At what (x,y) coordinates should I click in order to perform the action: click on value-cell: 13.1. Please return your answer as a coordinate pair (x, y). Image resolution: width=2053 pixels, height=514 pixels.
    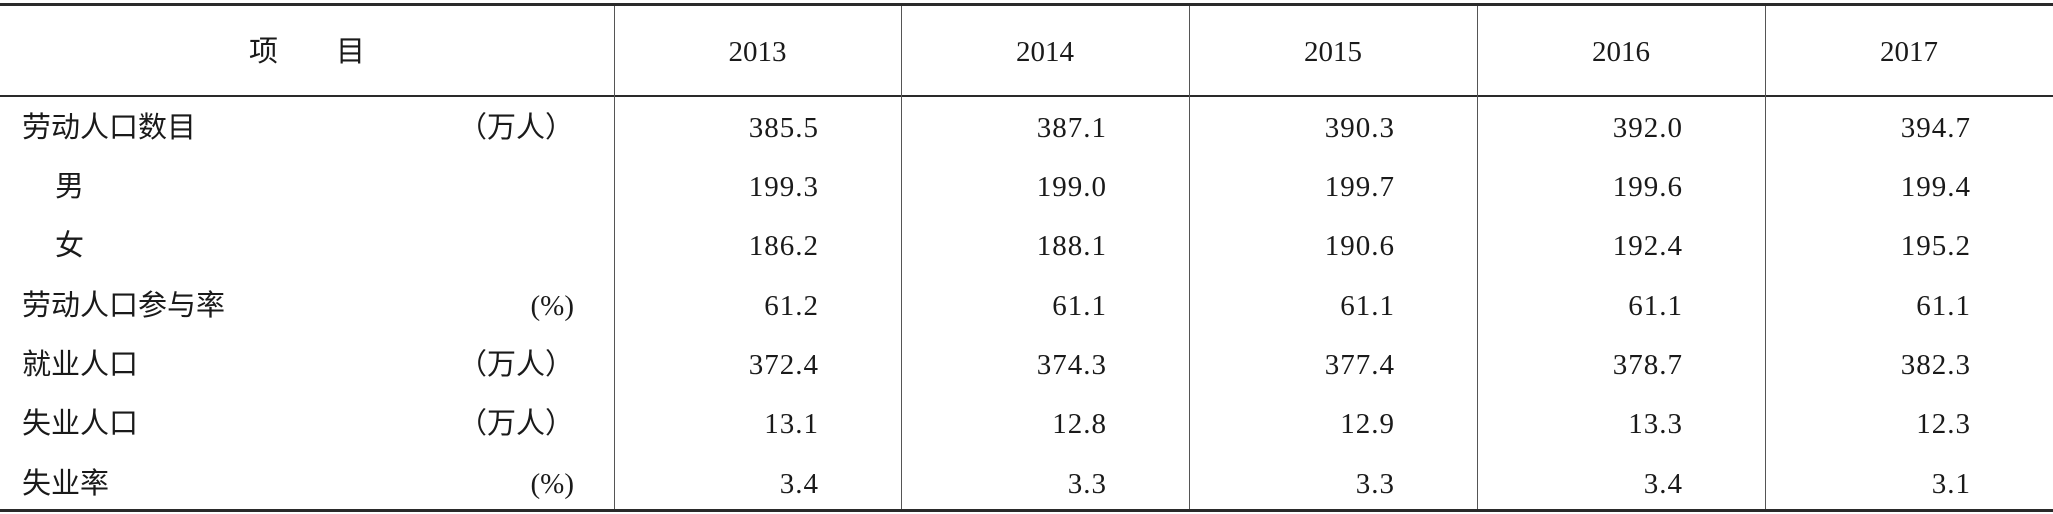
    Looking at the image, I should click on (791, 424).